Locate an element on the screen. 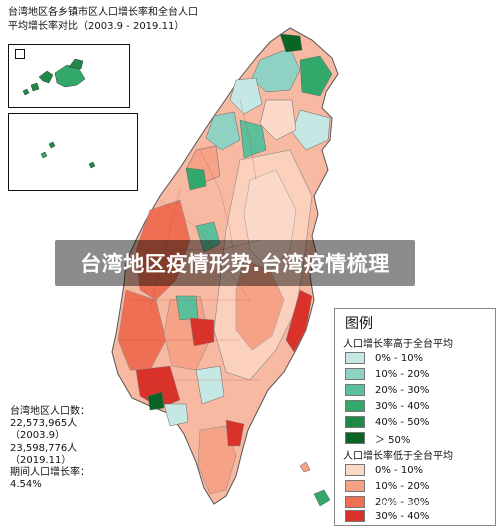 The width and height of the screenshot is (500, 529). stats-line-5: （2019.11） is located at coordinates (41, 460).